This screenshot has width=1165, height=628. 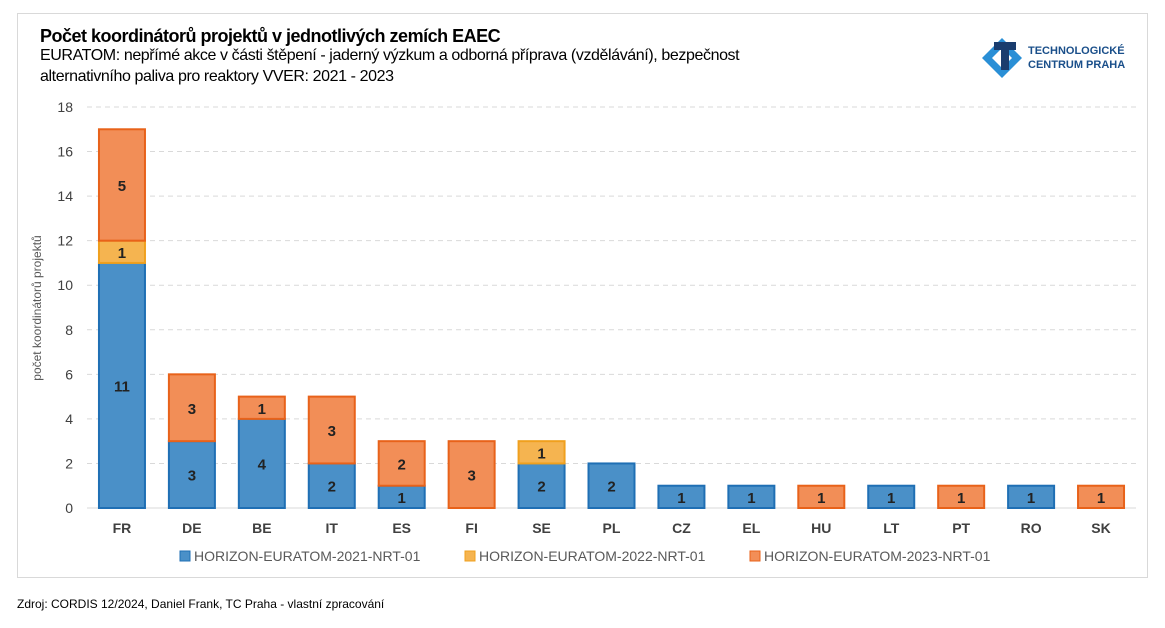 I want to click on y-tick-label: 10, so click(x=65, y=285).